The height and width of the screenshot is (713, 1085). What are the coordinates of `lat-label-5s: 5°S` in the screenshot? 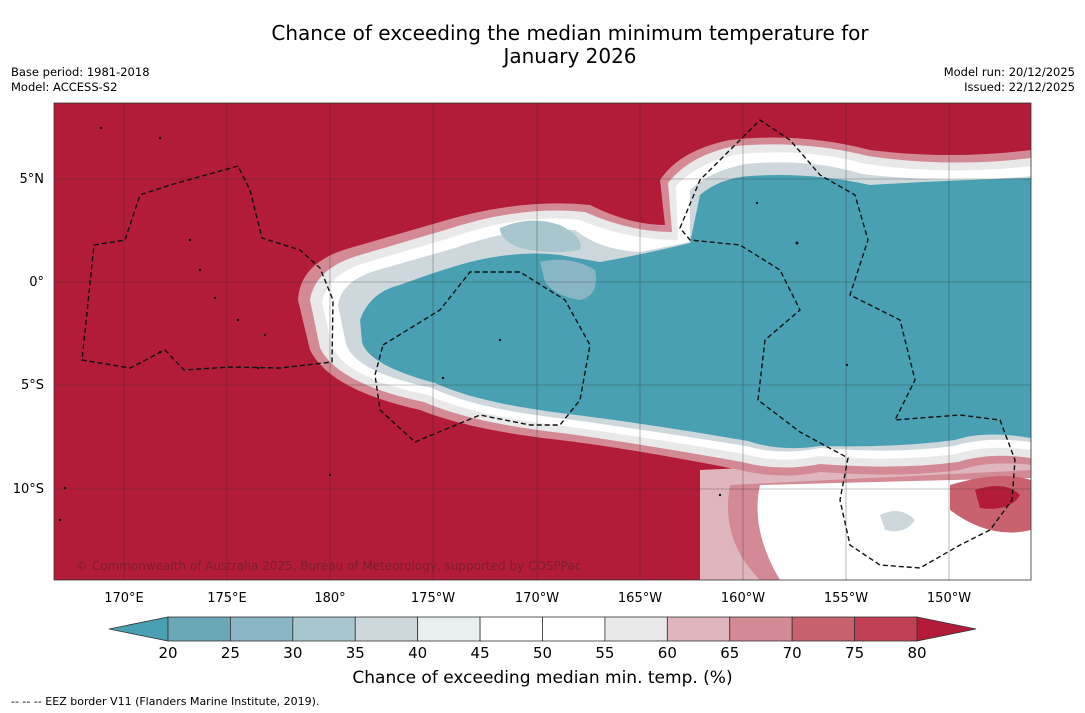 It's located at (32, 385).